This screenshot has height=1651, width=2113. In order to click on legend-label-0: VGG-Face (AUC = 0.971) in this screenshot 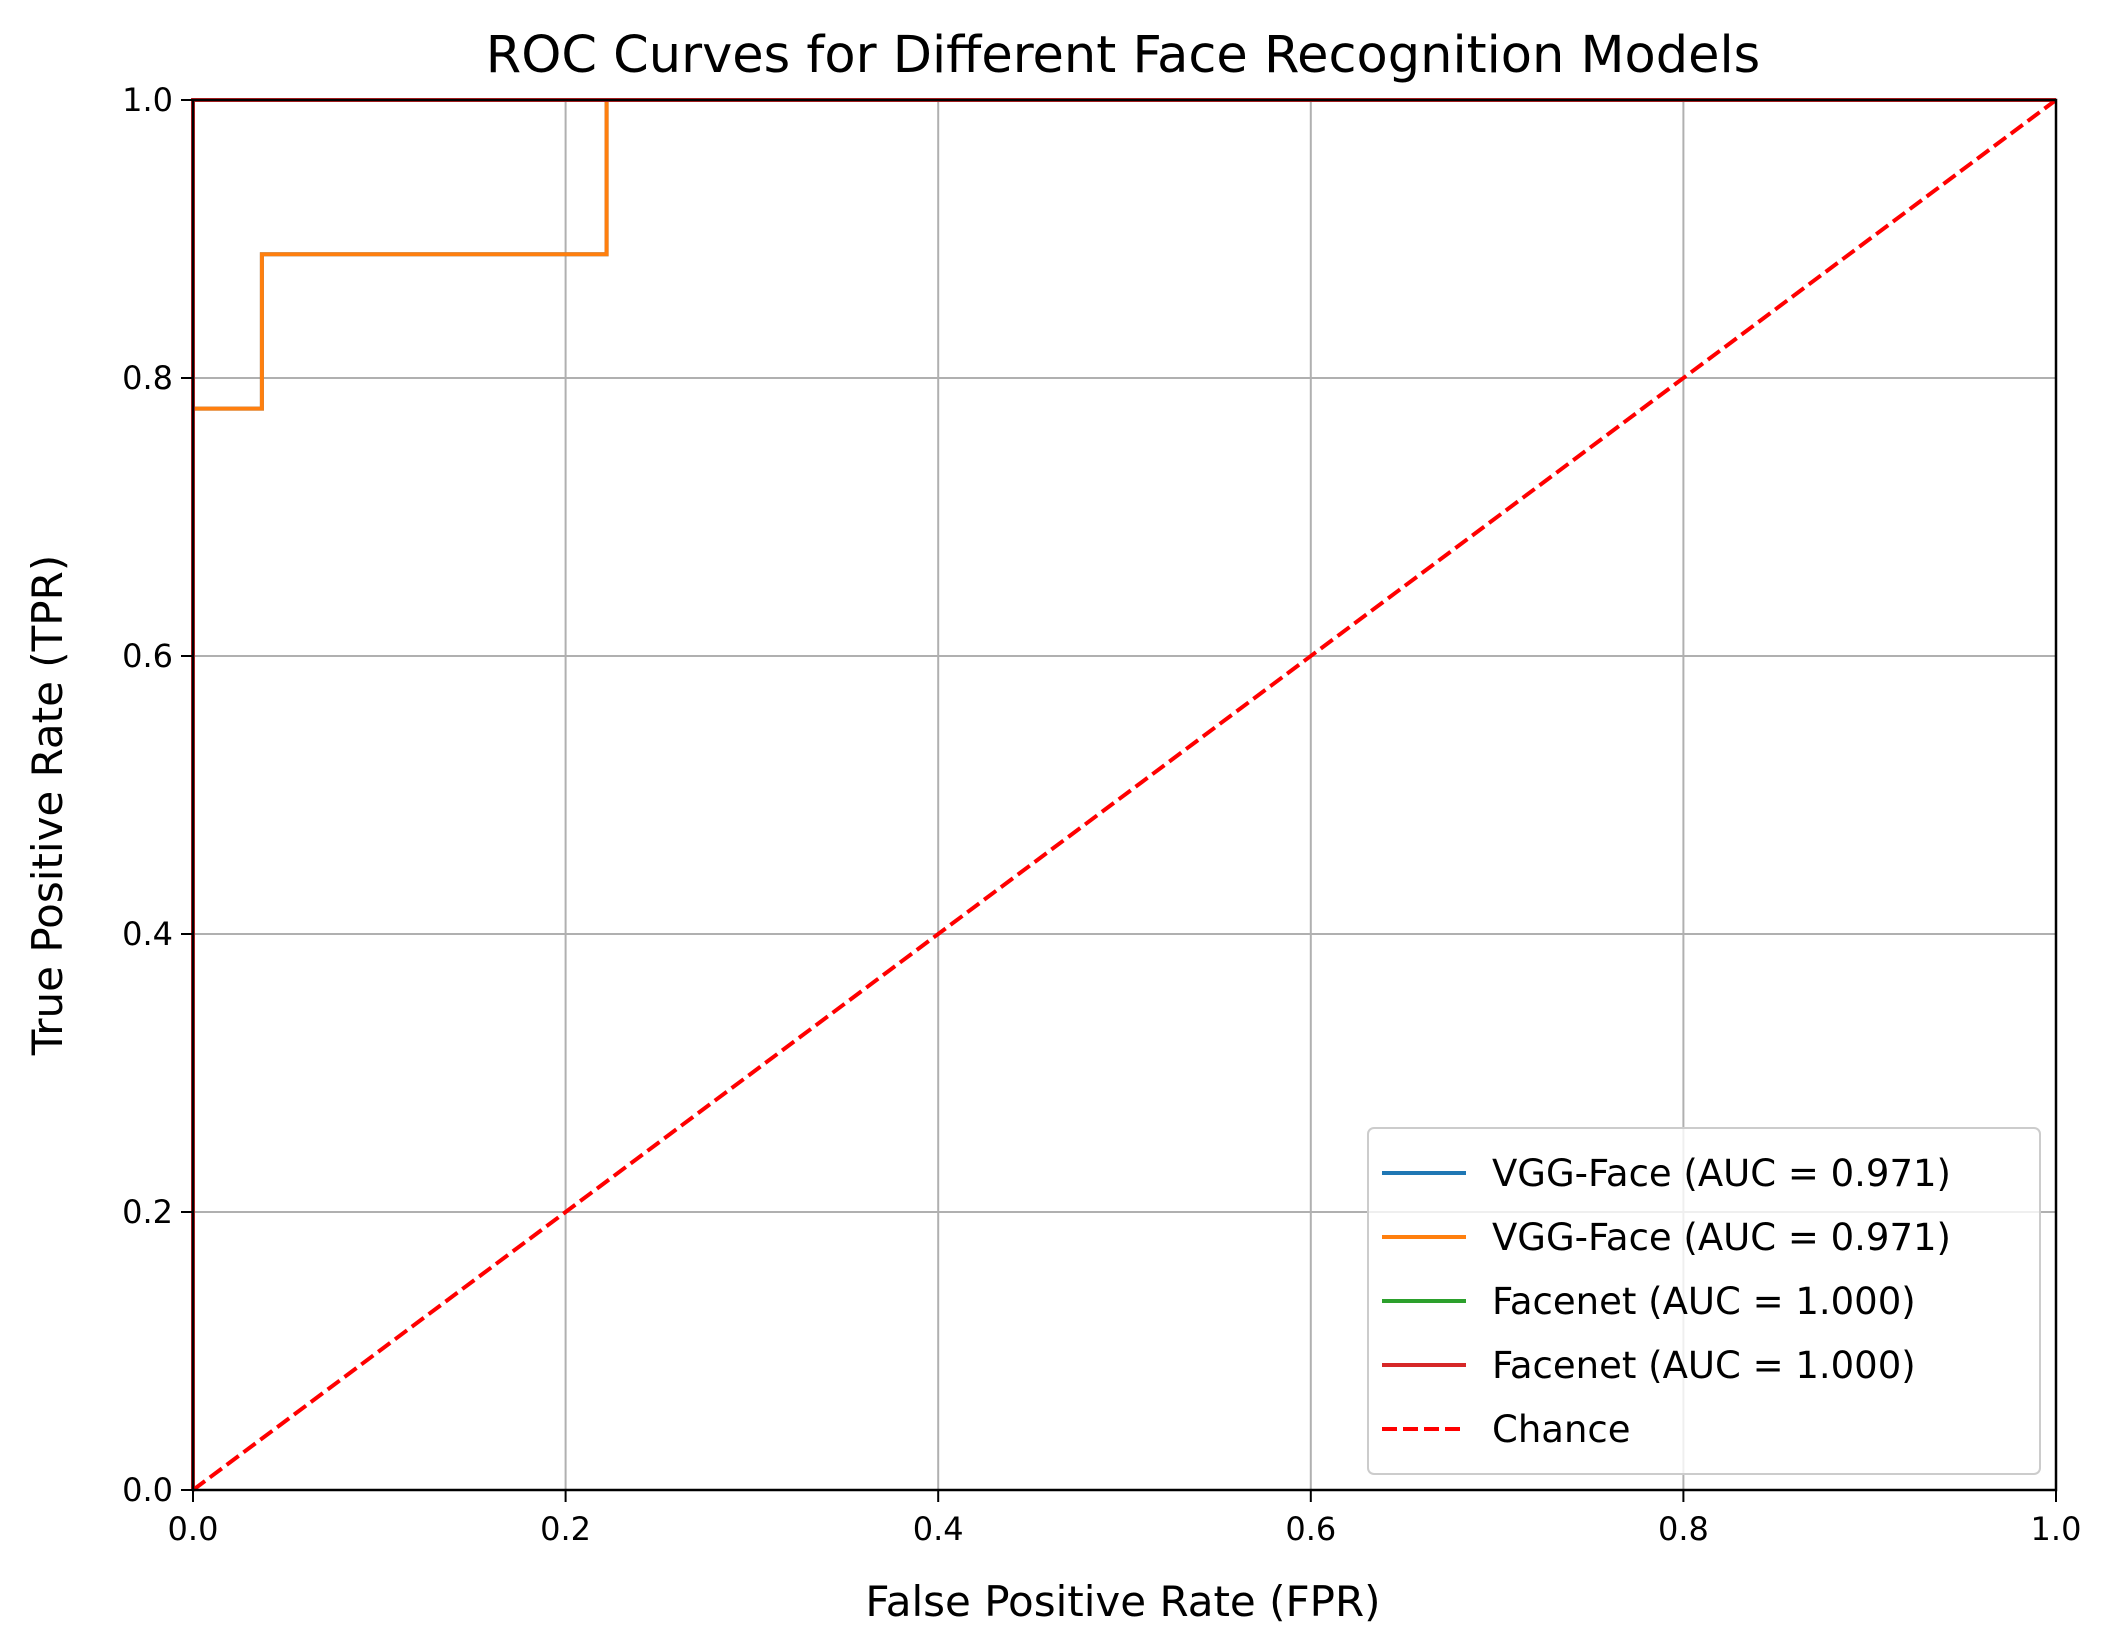, I will do `click(1721, 1173)`.